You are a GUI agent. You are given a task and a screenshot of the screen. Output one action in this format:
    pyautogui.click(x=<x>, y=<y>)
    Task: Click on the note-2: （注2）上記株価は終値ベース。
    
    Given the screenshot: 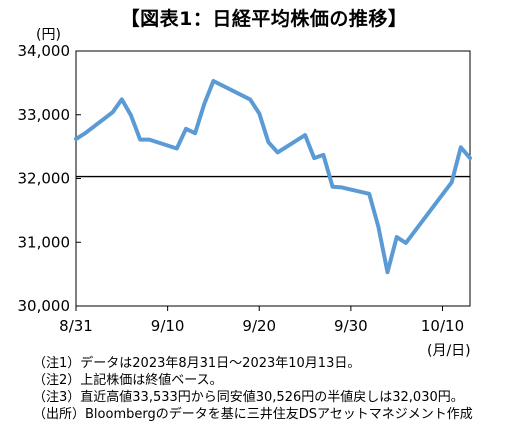 What is the action you would take?
    pyautogui.click(x=128, y=380)
    